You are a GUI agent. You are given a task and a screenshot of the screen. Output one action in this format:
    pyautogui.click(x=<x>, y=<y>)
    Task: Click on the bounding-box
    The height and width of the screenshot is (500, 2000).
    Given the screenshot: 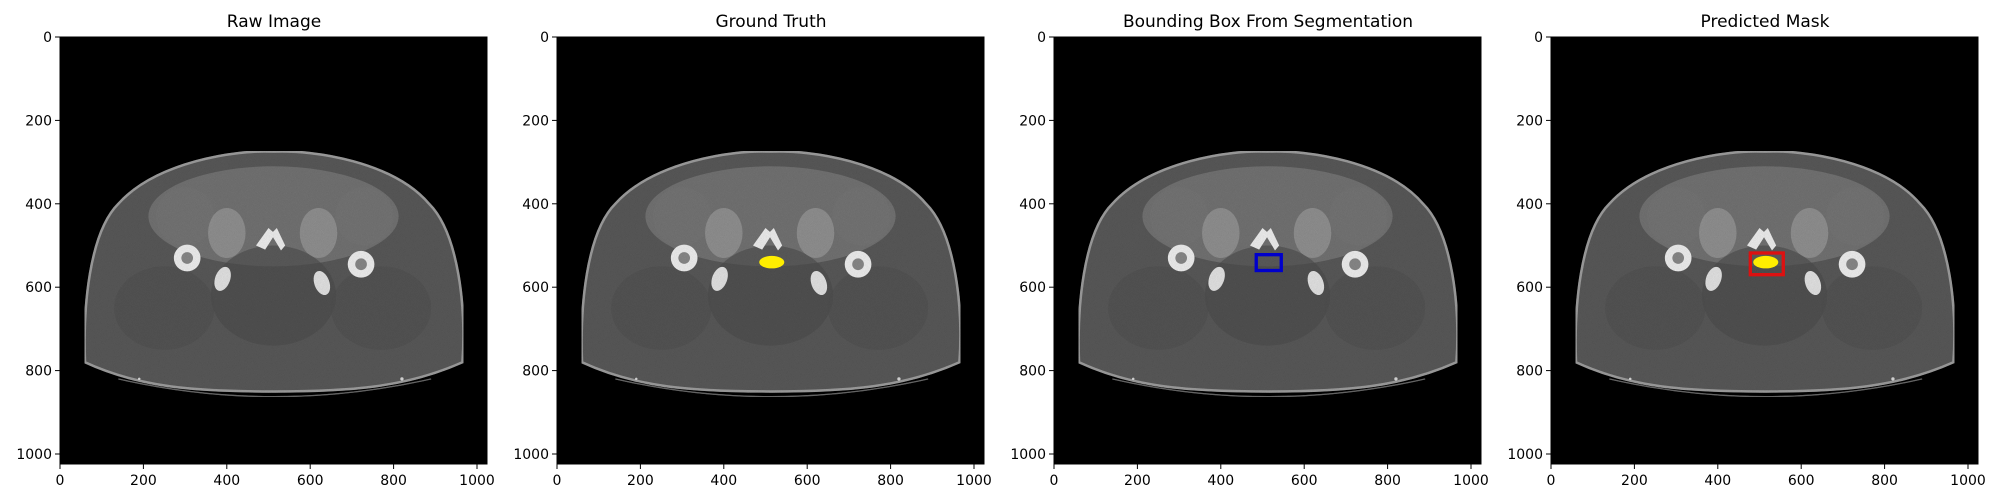 What is the action you would take?
    pyautogui.click(x=1268, y=263)
    